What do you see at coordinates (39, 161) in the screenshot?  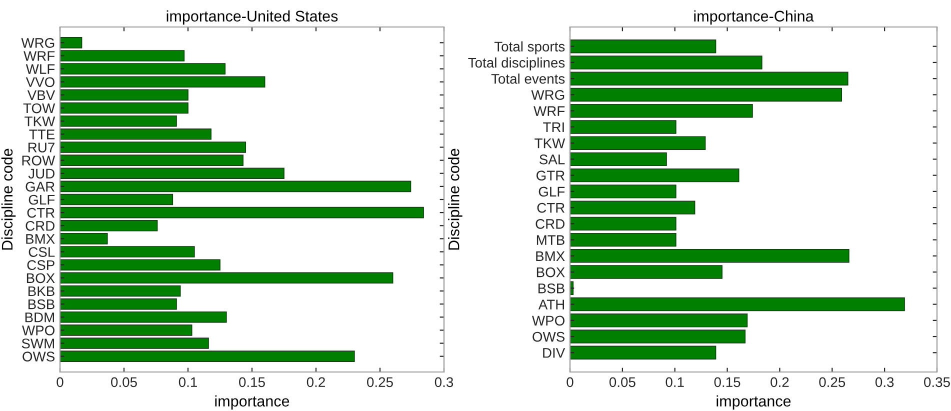 I see `y-tick-label: ROW` at bounding box center [39, 161].